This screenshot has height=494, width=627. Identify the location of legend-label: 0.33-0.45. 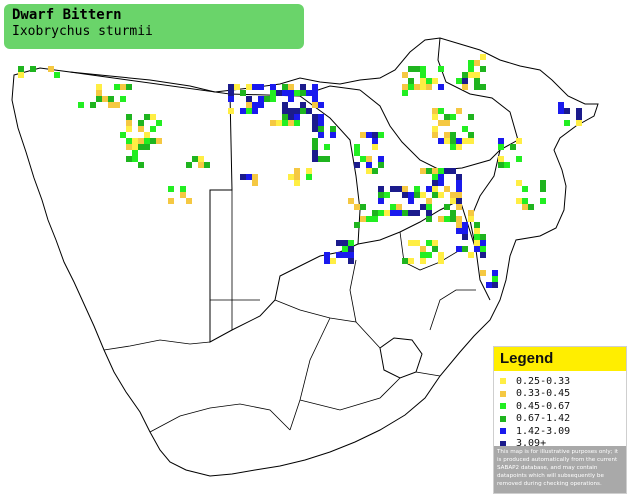
(543, 394).